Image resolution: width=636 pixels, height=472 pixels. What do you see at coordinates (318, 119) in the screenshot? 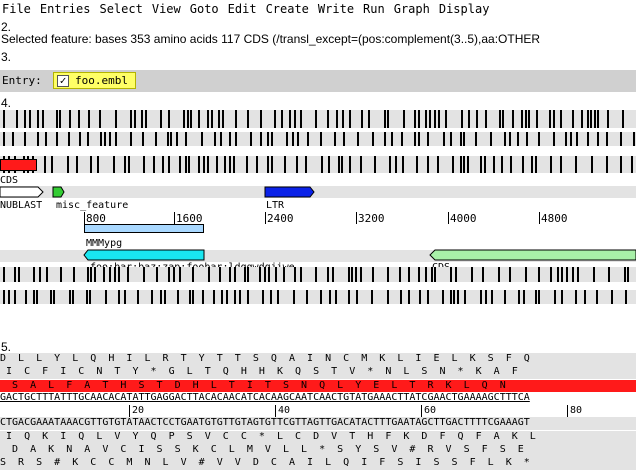
I see `forward-frame-1-track` at bounding box center [318, 119].